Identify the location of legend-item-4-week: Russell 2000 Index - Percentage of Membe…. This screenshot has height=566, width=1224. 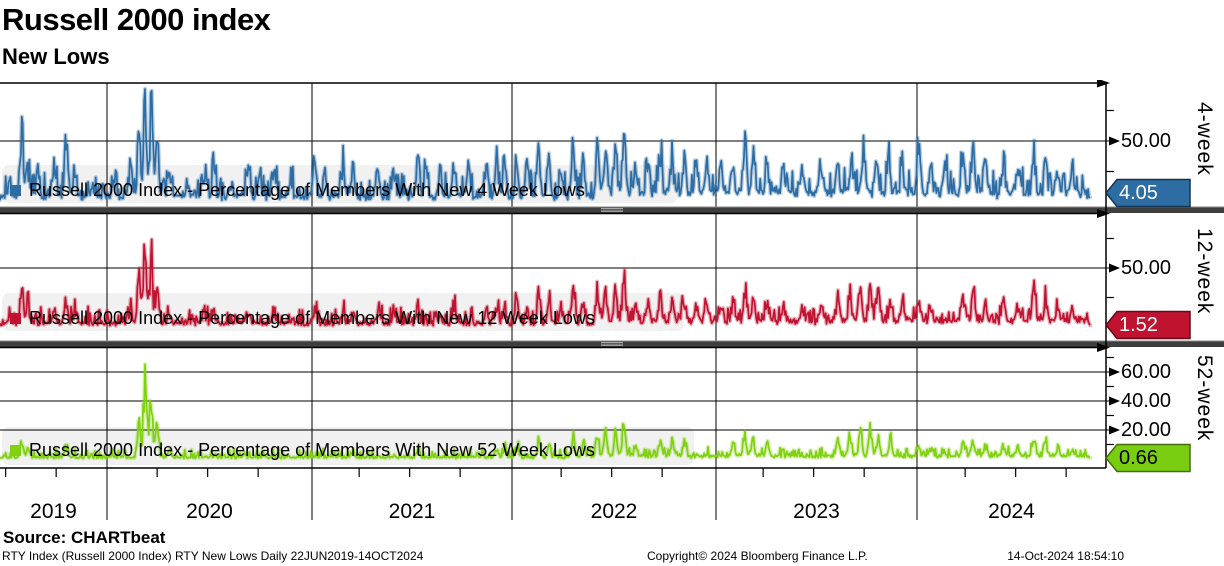
(297, 190).